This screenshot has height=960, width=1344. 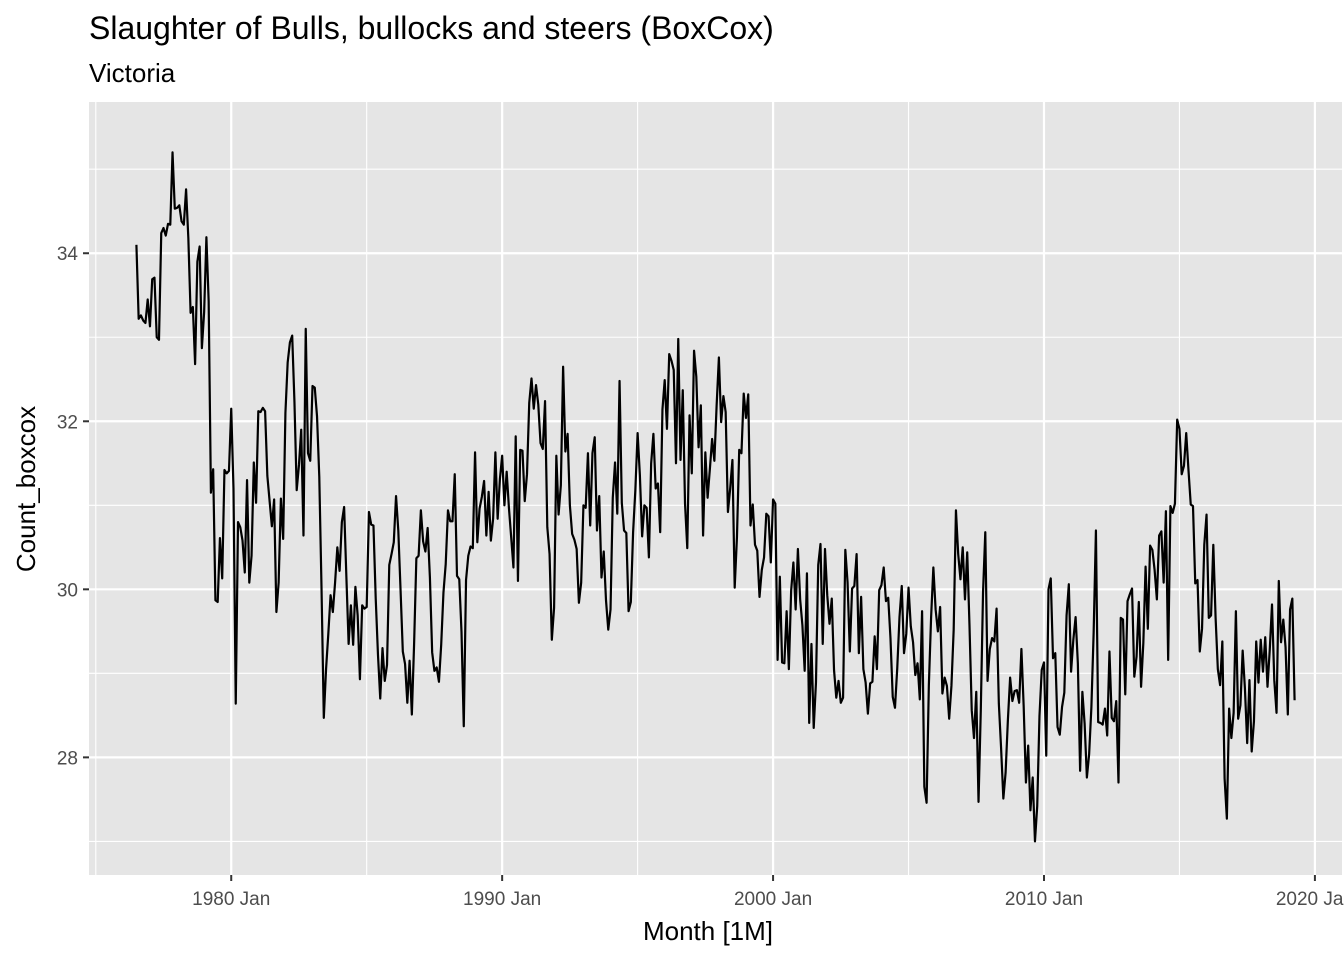 What do you see at coordinates (502, 899) in the screenshot?
I see `x-tick-label: 1990 Jan` at bounding box center [502, 899].